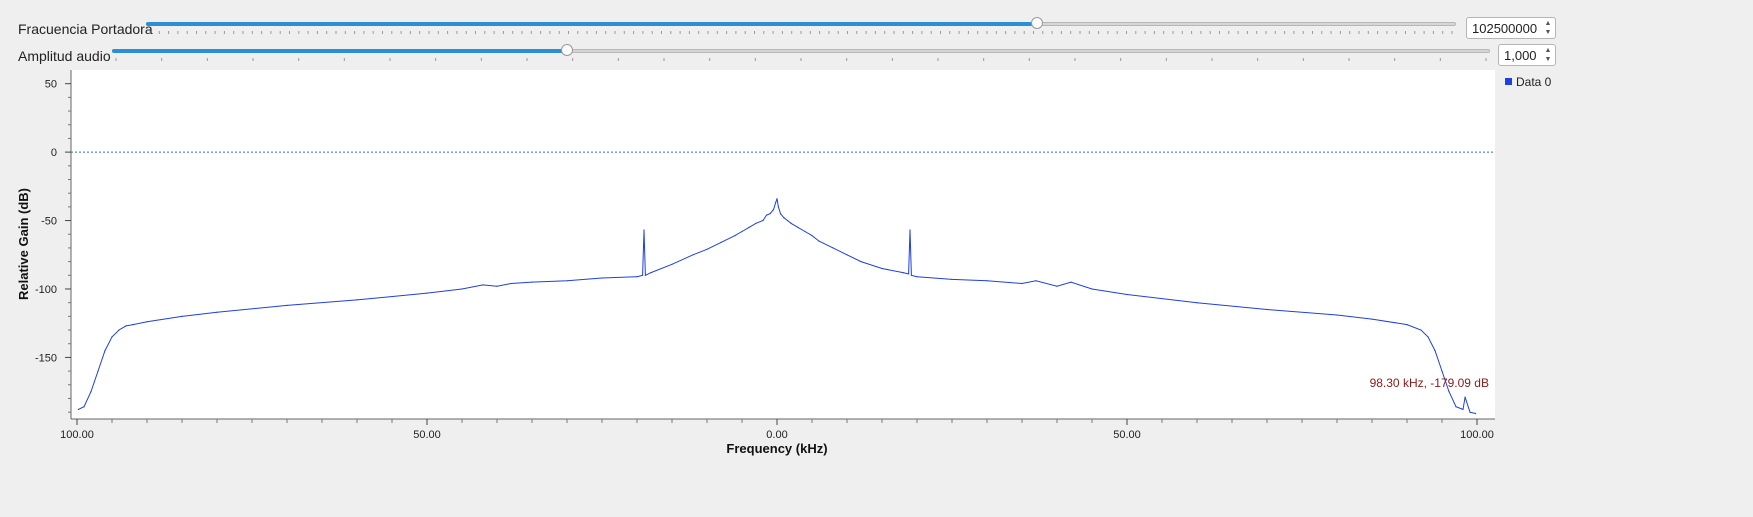 Image resolution: width=1753 pixels, height=517 pixels. What do you see at coordinates (801, 32) in the screenshot?
I see `carrier-slider-ticks` at bounding box center [801, 32].